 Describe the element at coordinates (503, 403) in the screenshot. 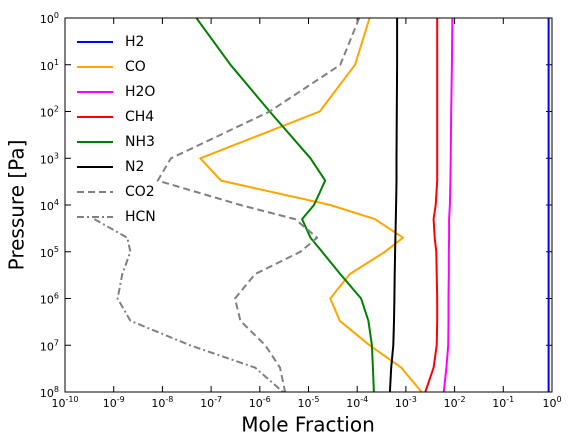

I see `x-tick-label: 10⁻¹` at that location.